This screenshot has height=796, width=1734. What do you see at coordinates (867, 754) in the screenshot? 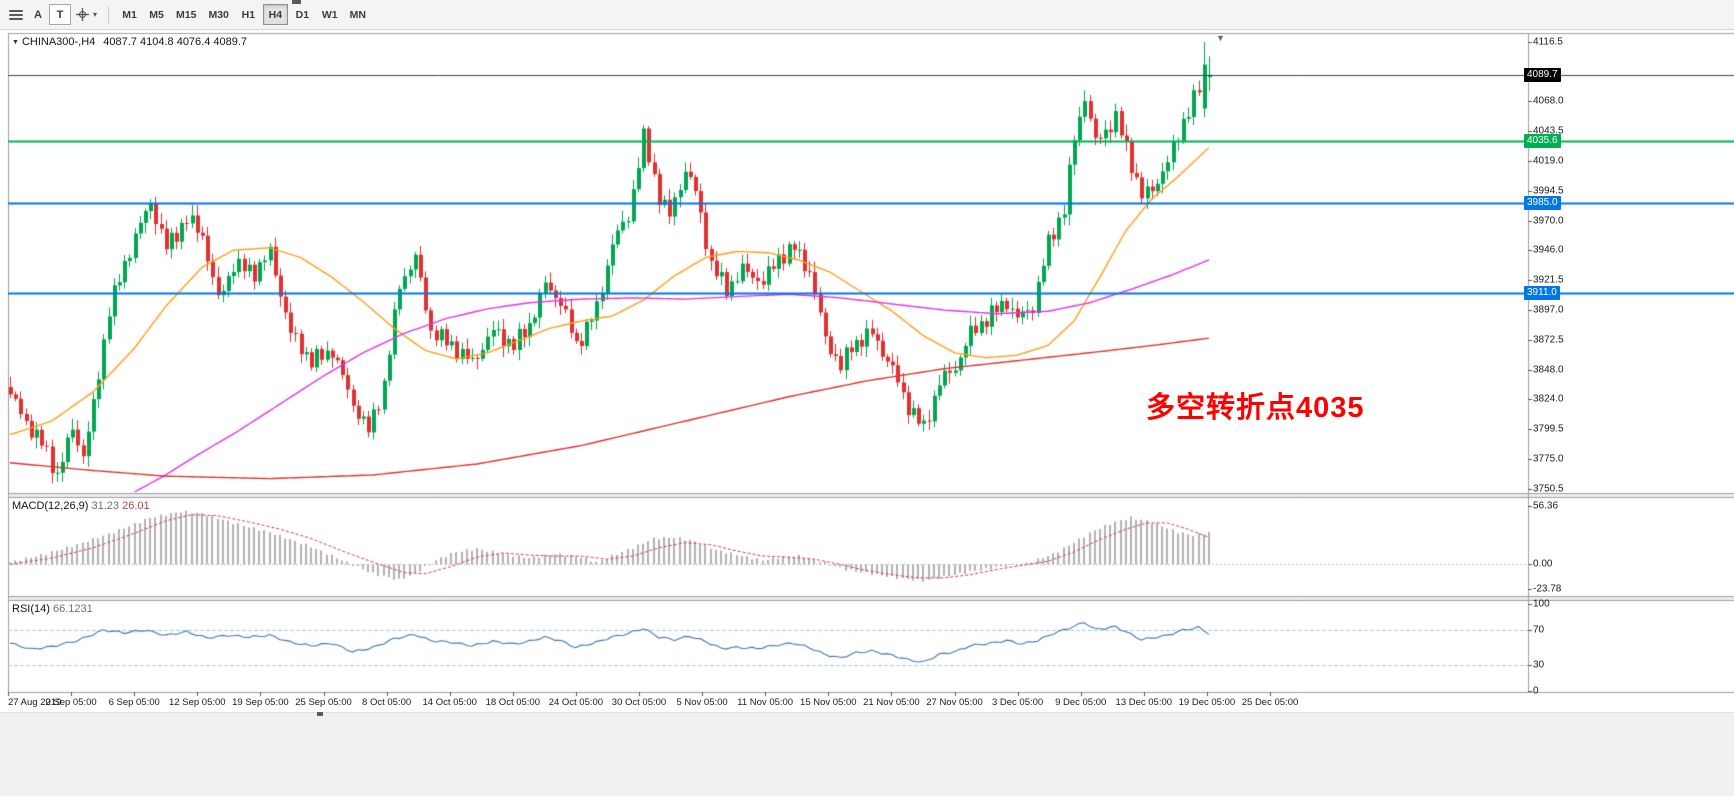
I see `bottom-panel-area` at bounding box center [867, 754].